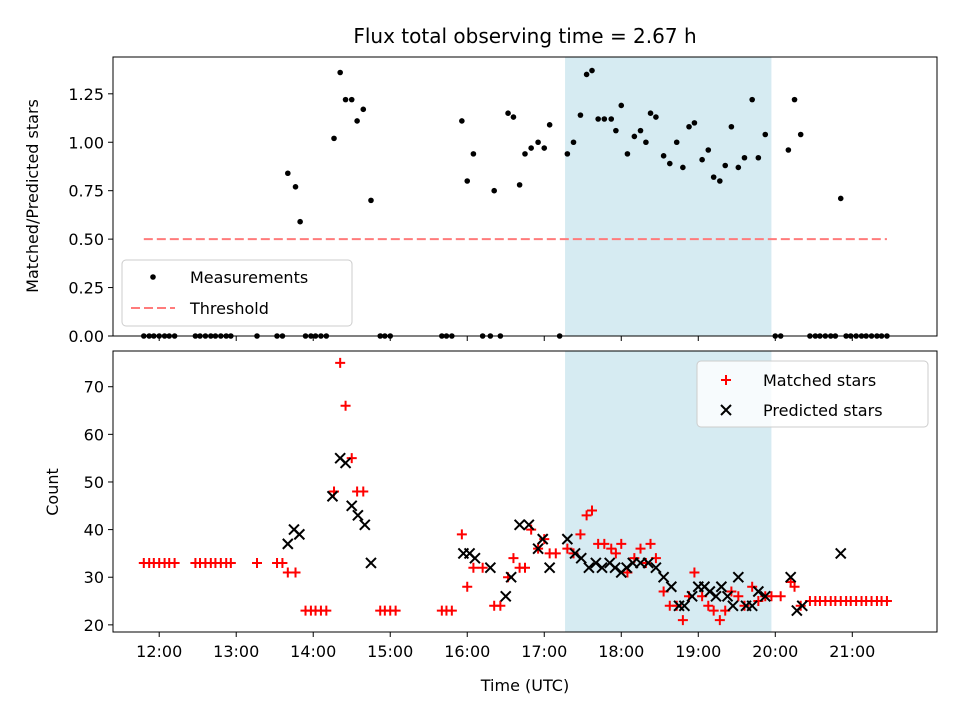 This screenshot has height=720, width=960. Describe the element at coordinates (698, 651) in the screenshot. I see `x-tick-label: 19:00` at that location.